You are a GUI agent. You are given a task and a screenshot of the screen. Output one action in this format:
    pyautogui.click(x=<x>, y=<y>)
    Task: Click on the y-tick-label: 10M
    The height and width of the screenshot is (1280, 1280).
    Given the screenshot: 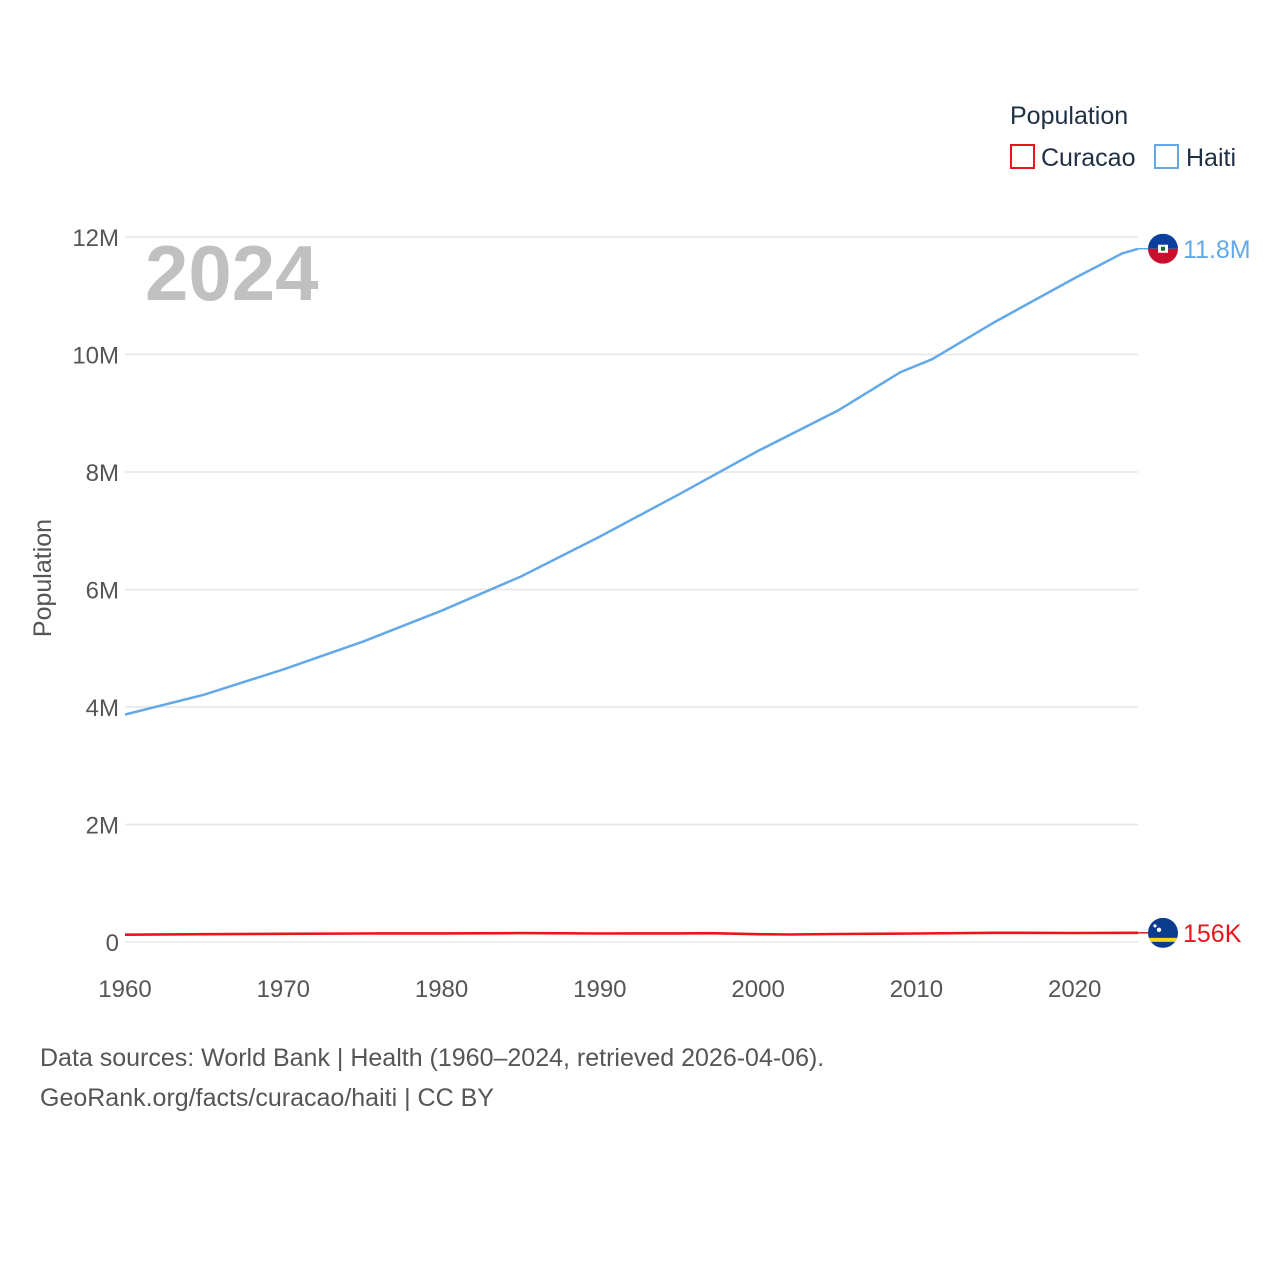 What is the action you would take?
    pyautogui.click(x=95, y=356)
    